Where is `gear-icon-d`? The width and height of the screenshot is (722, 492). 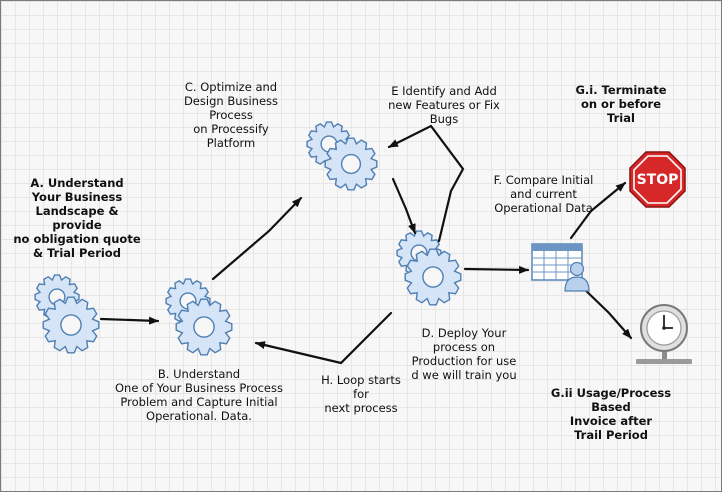
gear-icon-d is located at coordinates (429, 268).